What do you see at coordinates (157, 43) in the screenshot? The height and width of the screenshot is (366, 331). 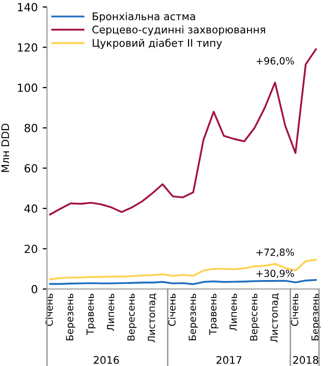 I see `legend-label: Цукровий діабет II типу` at bounding box center [157, 43].